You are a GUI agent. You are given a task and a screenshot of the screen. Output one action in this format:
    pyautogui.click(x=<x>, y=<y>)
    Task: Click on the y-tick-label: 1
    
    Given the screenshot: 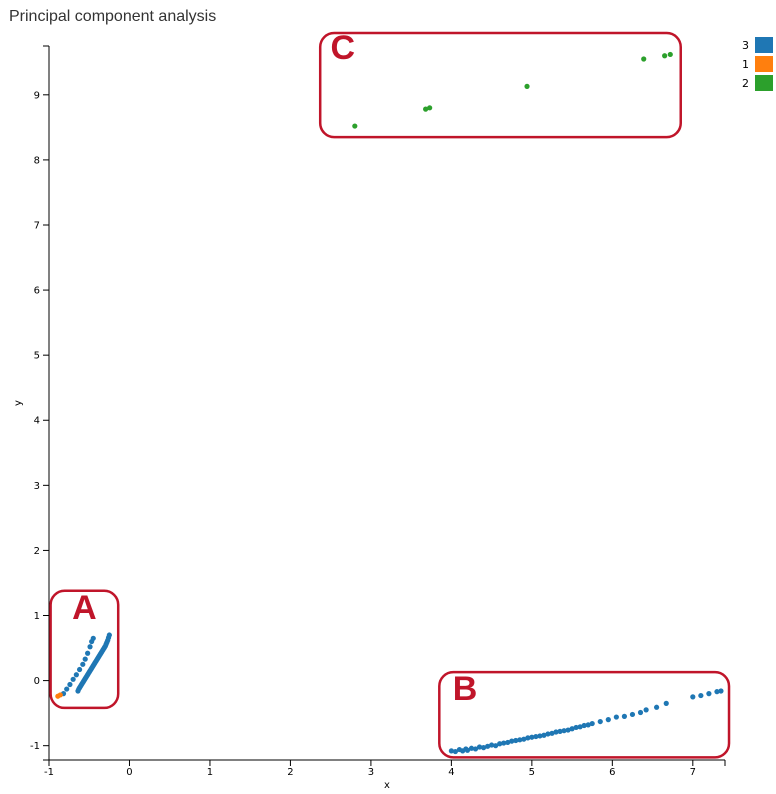 What is the action you would take?
    pyautogui.click(x=37, y=616)
    